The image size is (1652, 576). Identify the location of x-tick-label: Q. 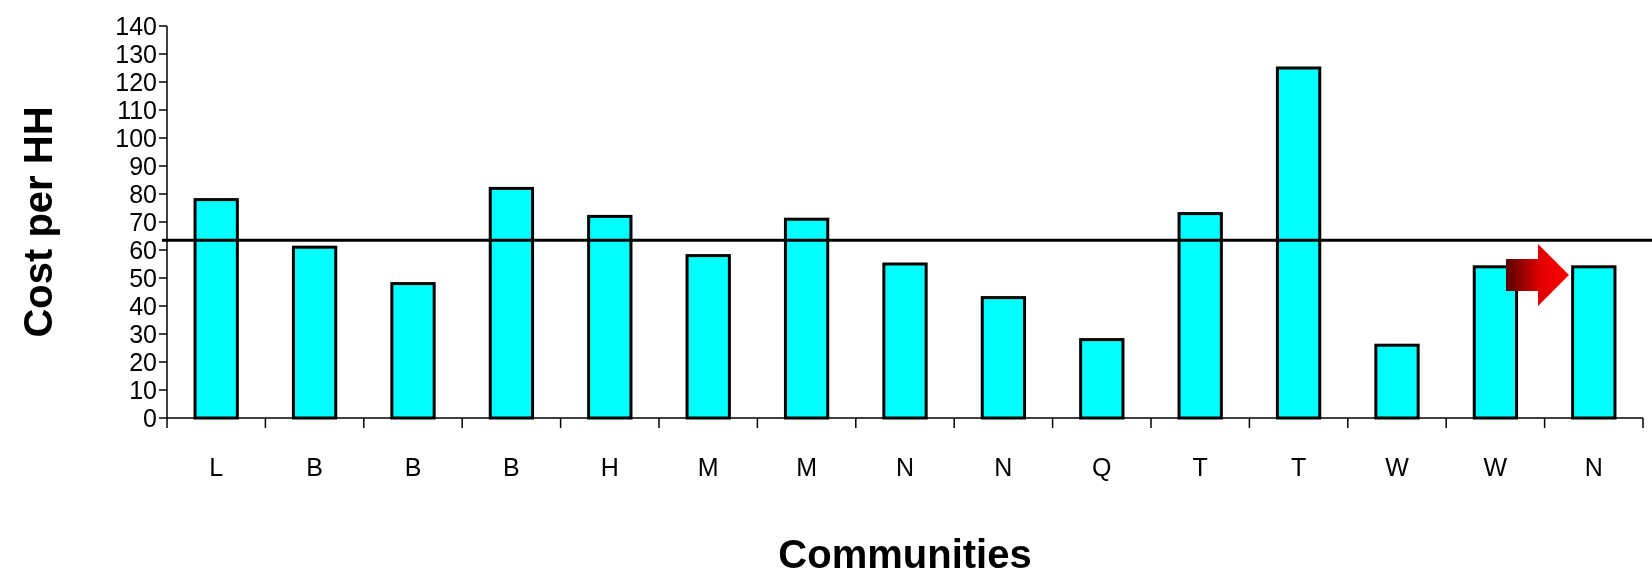
(1102, 467).